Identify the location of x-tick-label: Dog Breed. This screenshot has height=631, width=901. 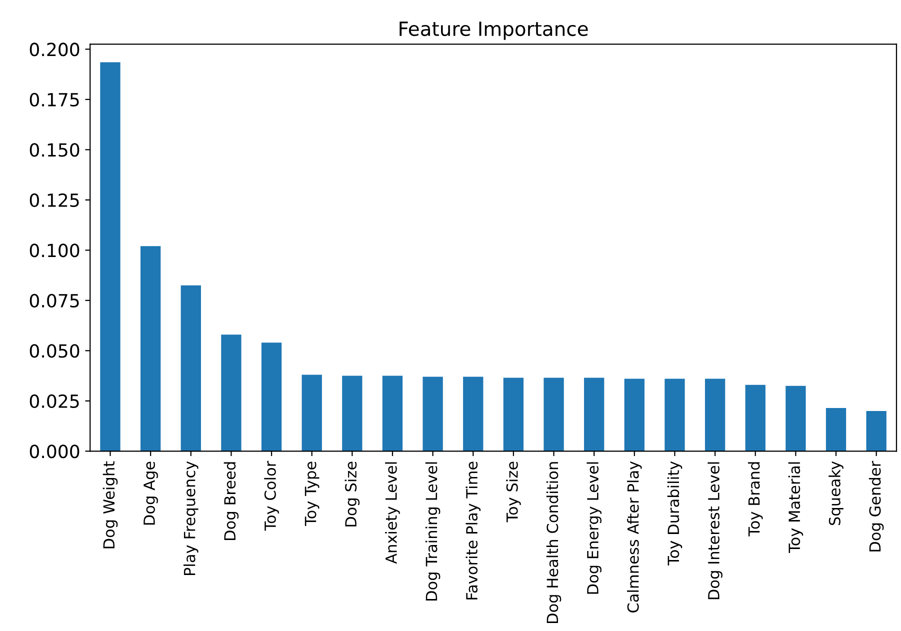
(231, 501).